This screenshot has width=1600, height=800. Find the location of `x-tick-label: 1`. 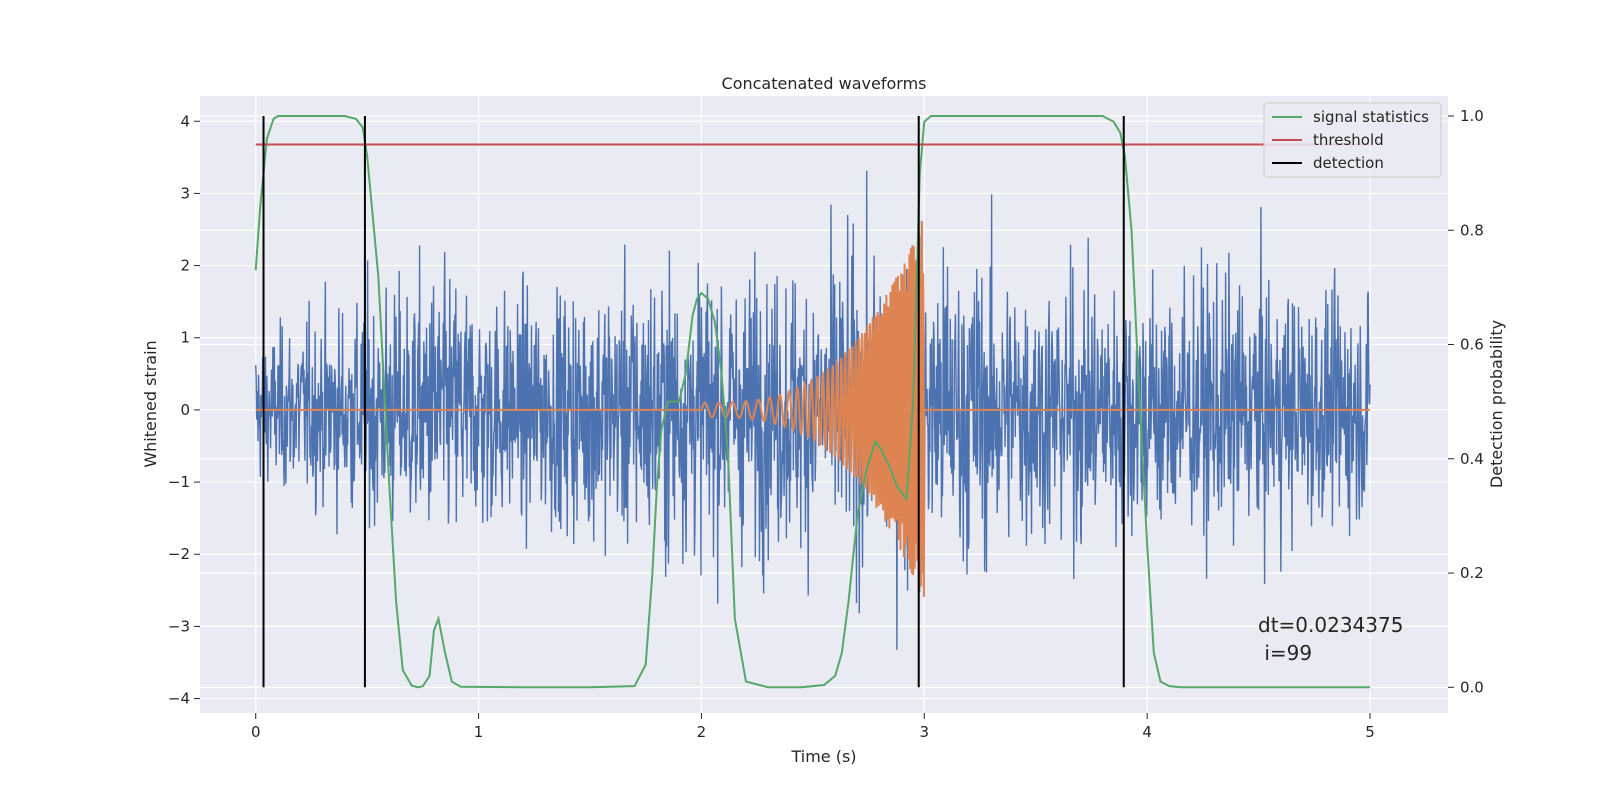

x-tick-label: 1 is located at coordinates (479, 732).